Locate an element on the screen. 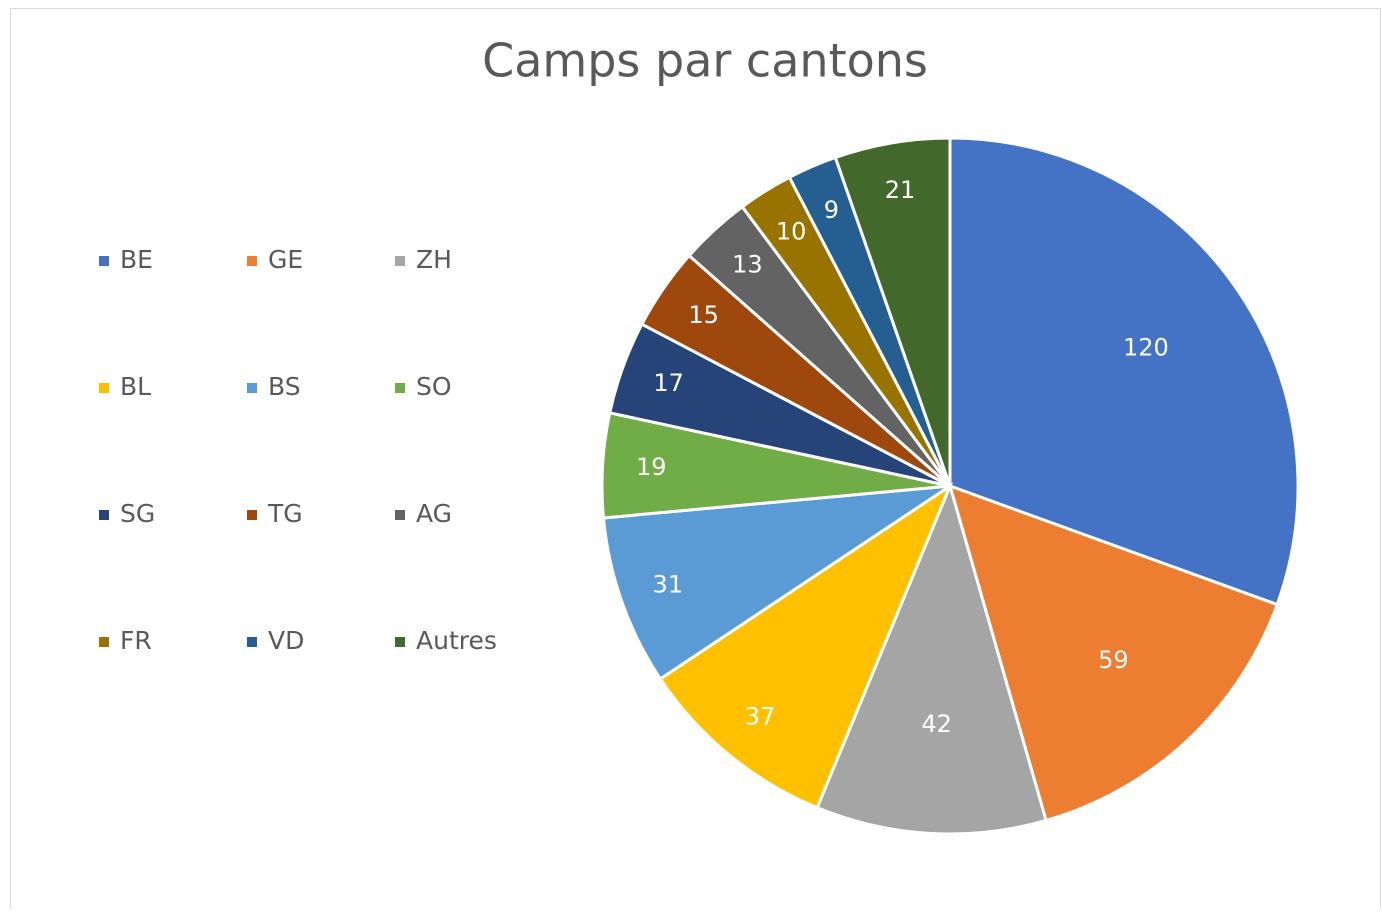 The image size is (1382, 913). legend-label: VD is located at coordinates (286, 640).